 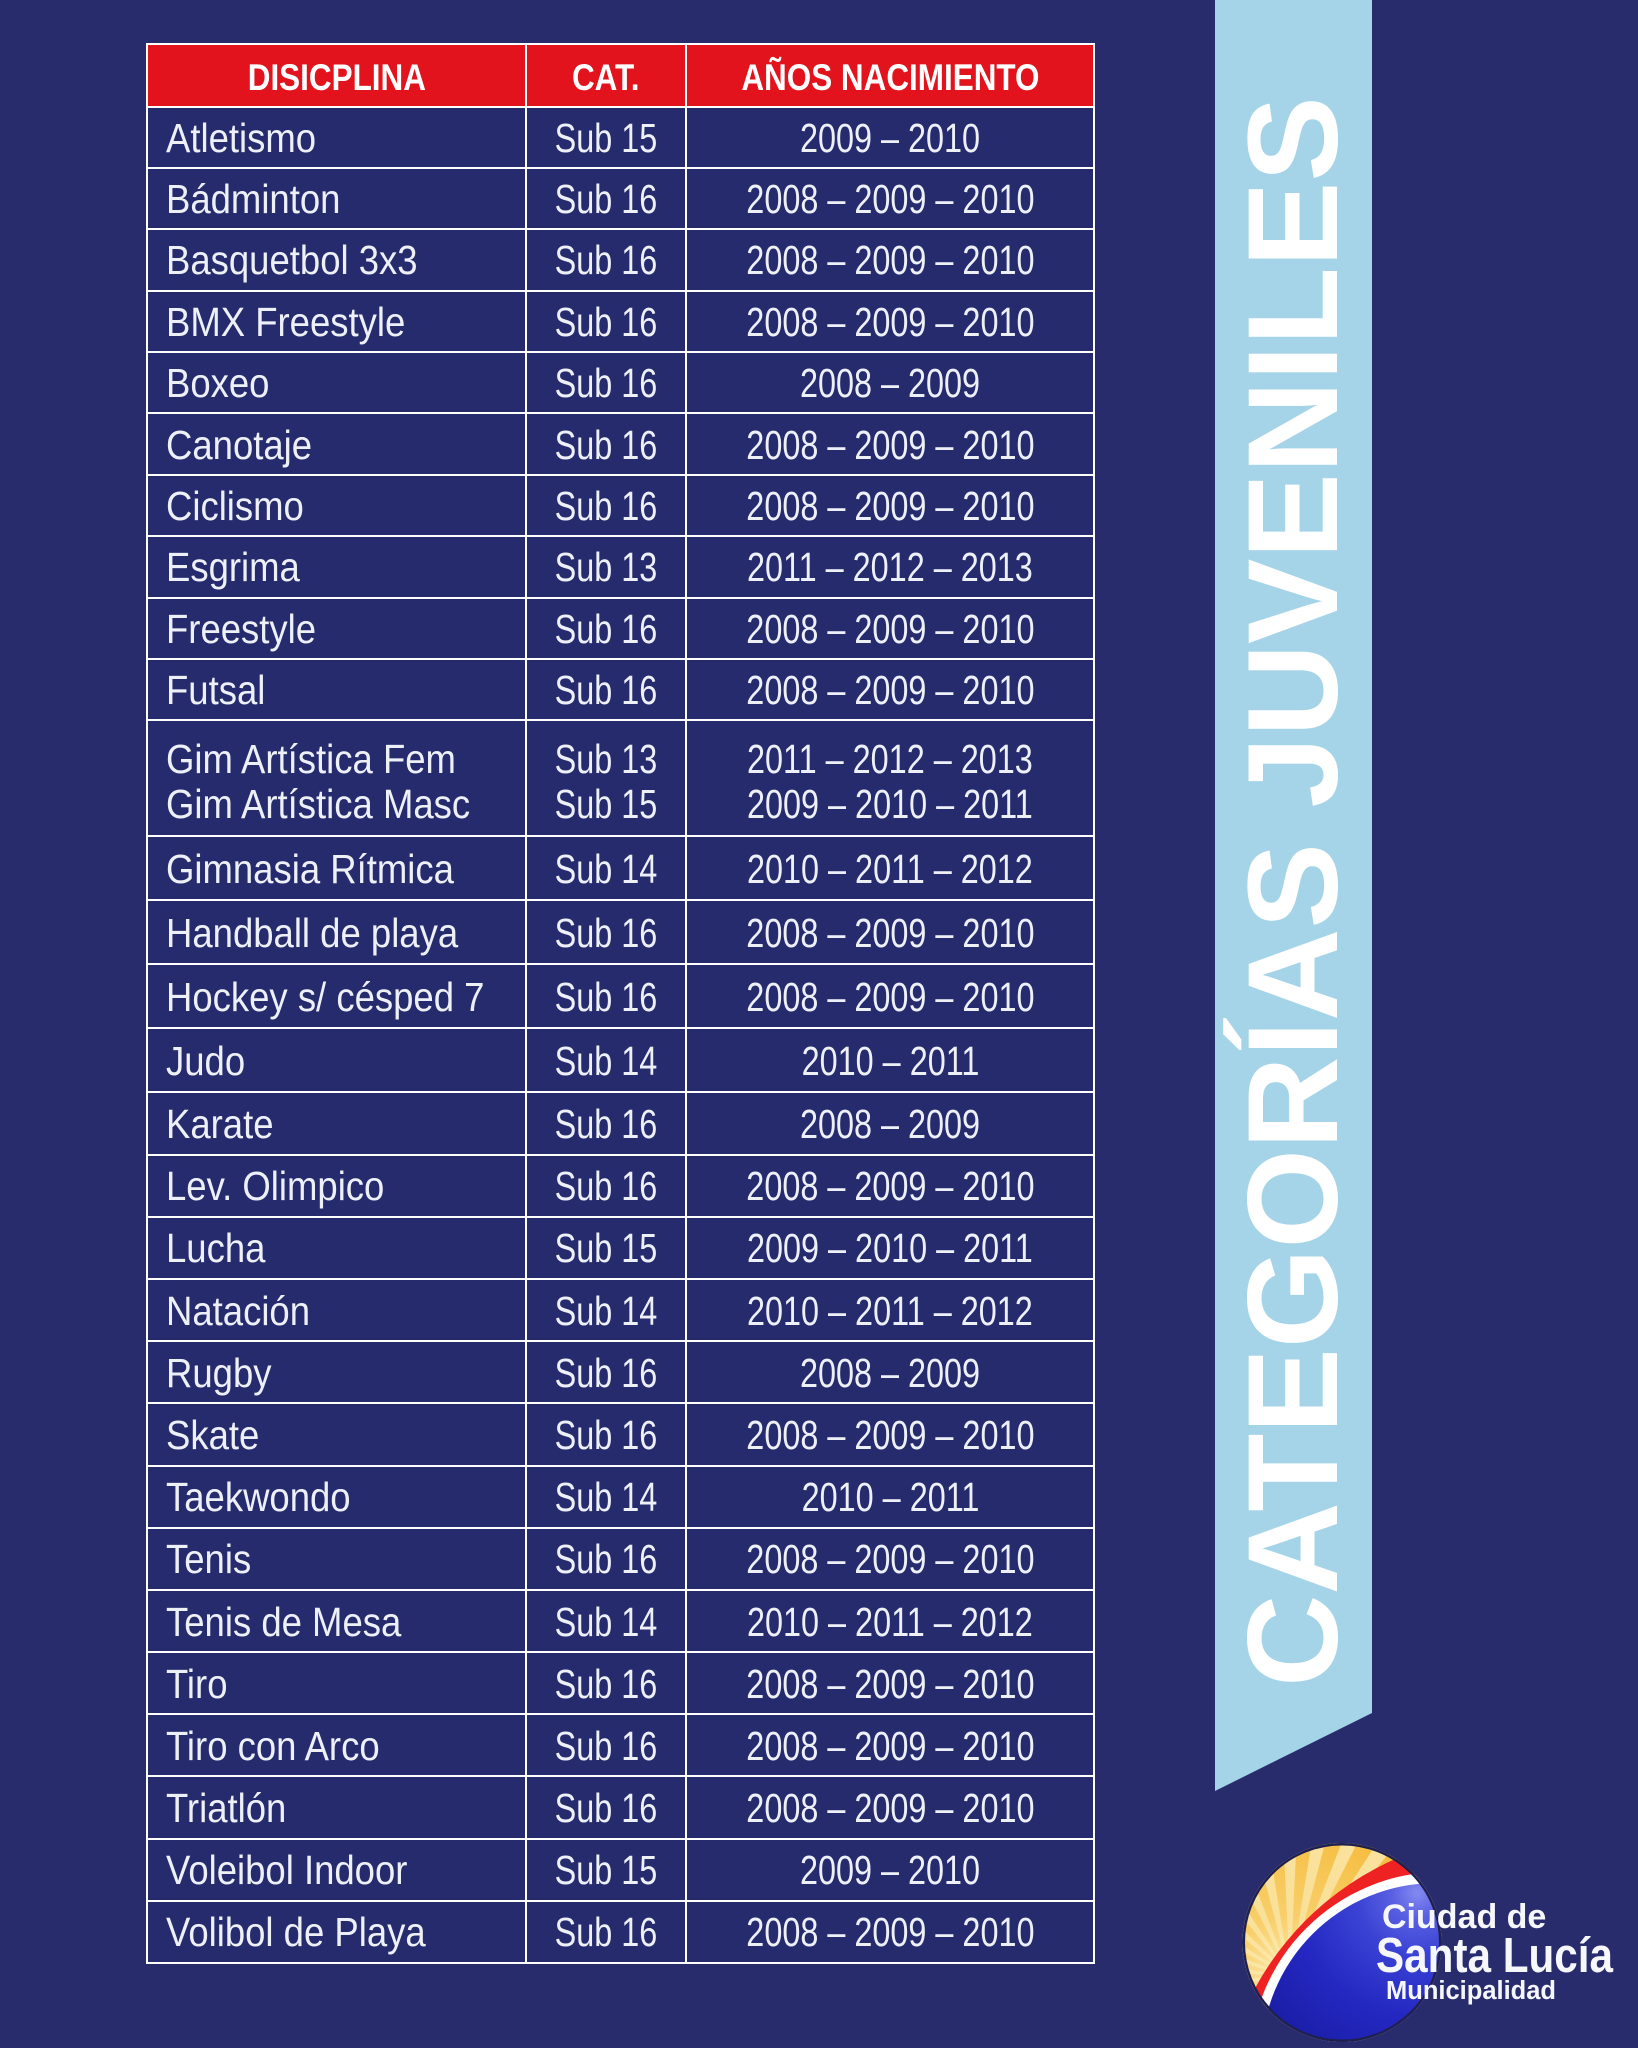 I want to click on svg-text: Municipalidad, so click(x=1471, y=1991).